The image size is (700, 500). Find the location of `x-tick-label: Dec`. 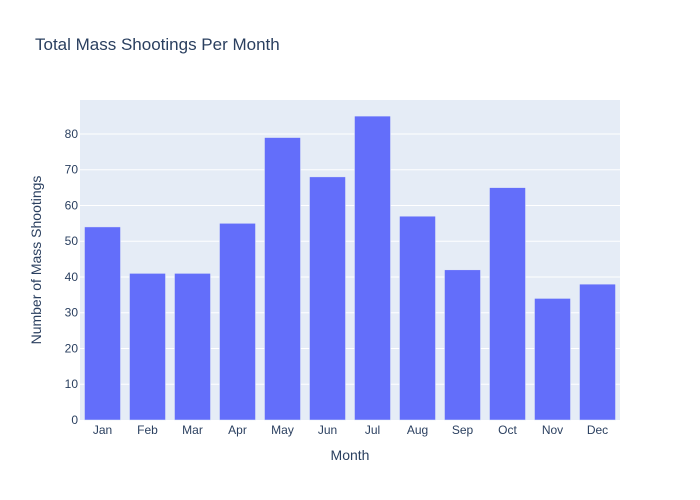

x-tick-label: Dec is located at coordinates (597, 430).